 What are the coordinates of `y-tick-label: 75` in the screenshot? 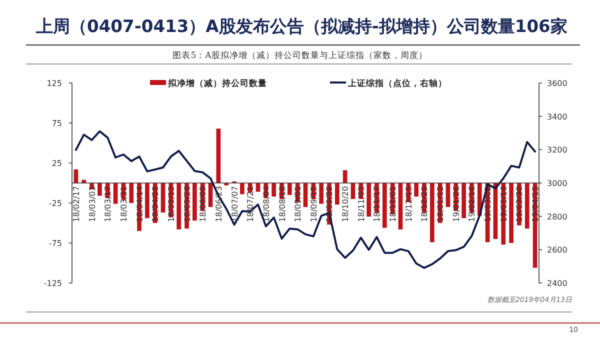 It's located at (57, 123).